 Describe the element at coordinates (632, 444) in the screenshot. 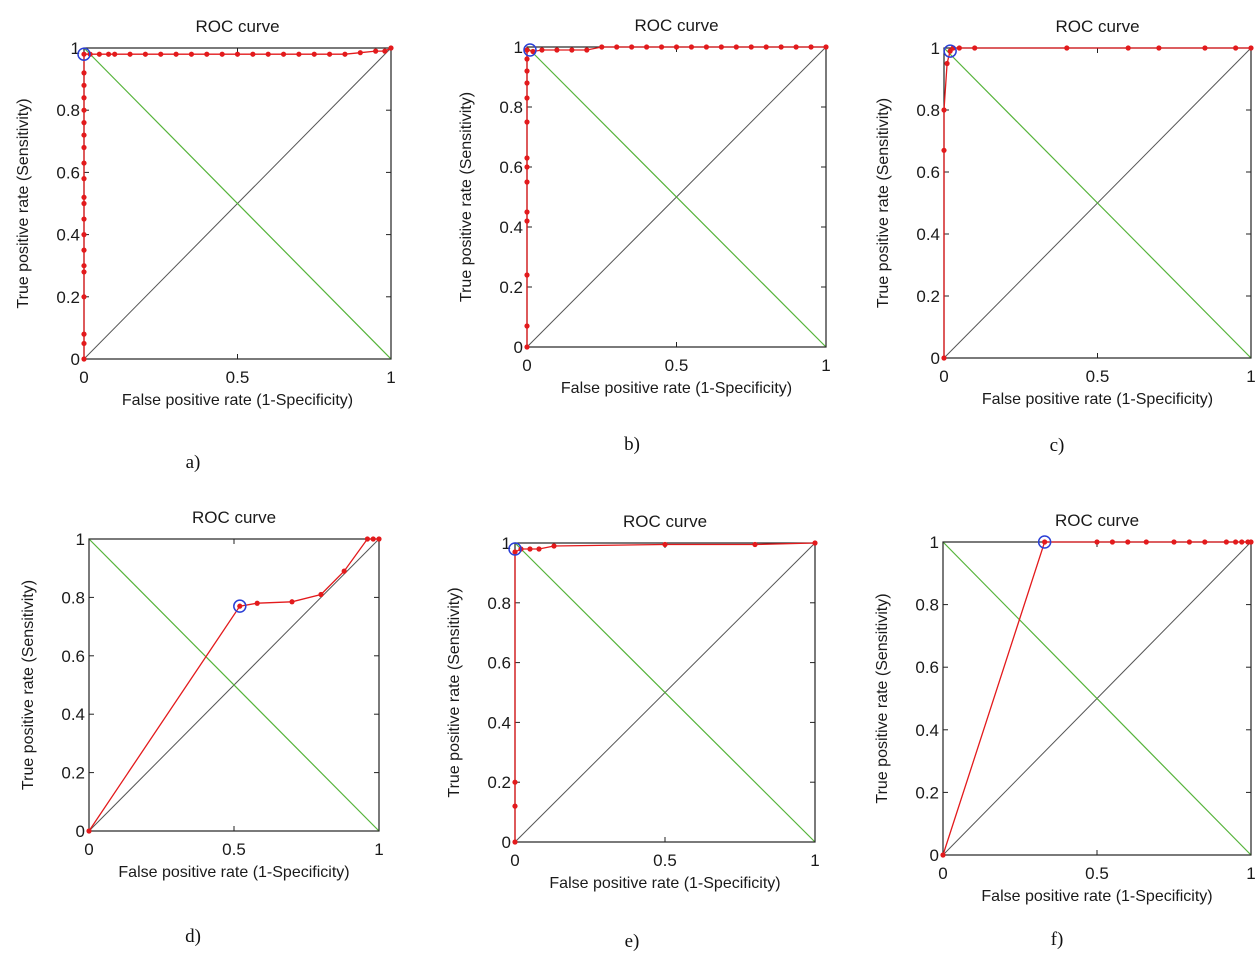

I see `panel-label: b)` at that location.